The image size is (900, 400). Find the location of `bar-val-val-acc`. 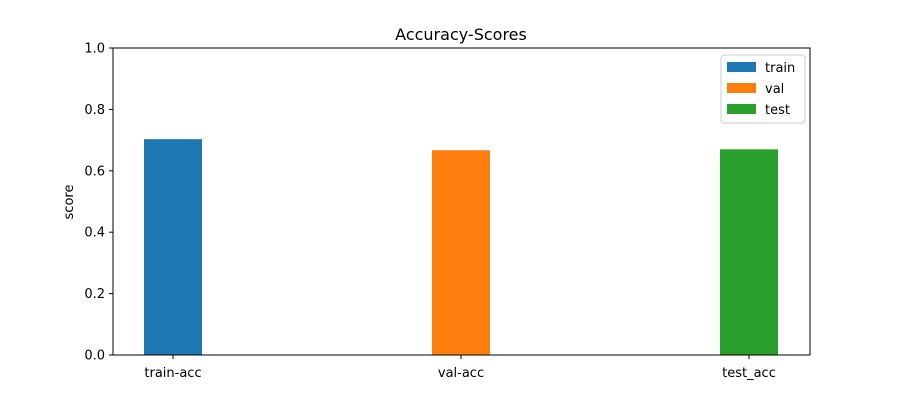

bar-val-val-acc is located at coordinates (461, 252).